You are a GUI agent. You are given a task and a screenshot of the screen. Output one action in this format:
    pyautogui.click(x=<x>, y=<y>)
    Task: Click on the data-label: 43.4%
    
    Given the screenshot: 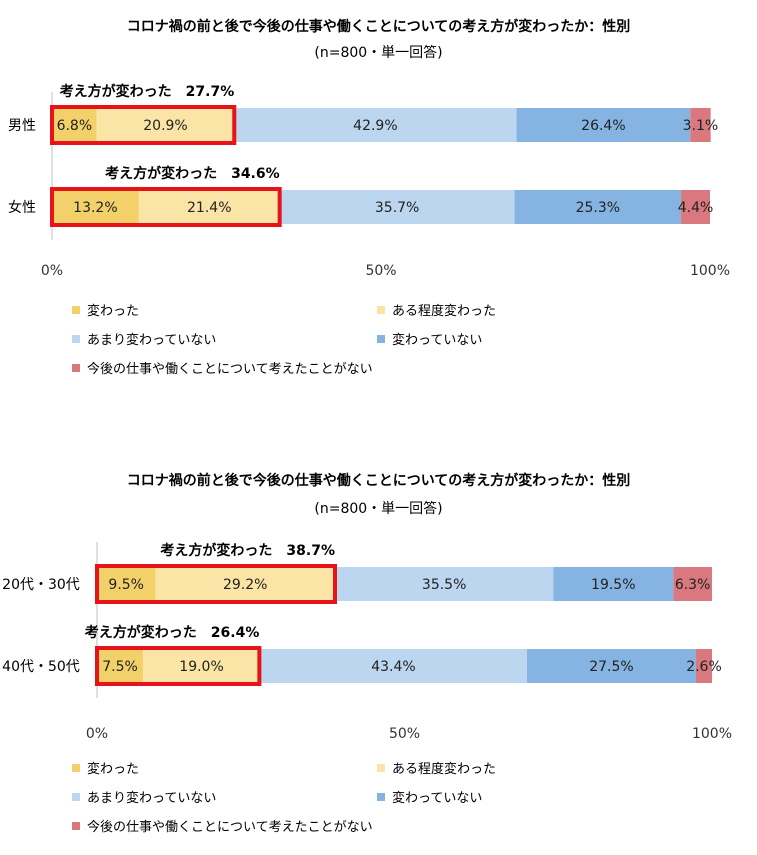 What is the action you would take?
    pyautogui.click(x=393, y=667)
    